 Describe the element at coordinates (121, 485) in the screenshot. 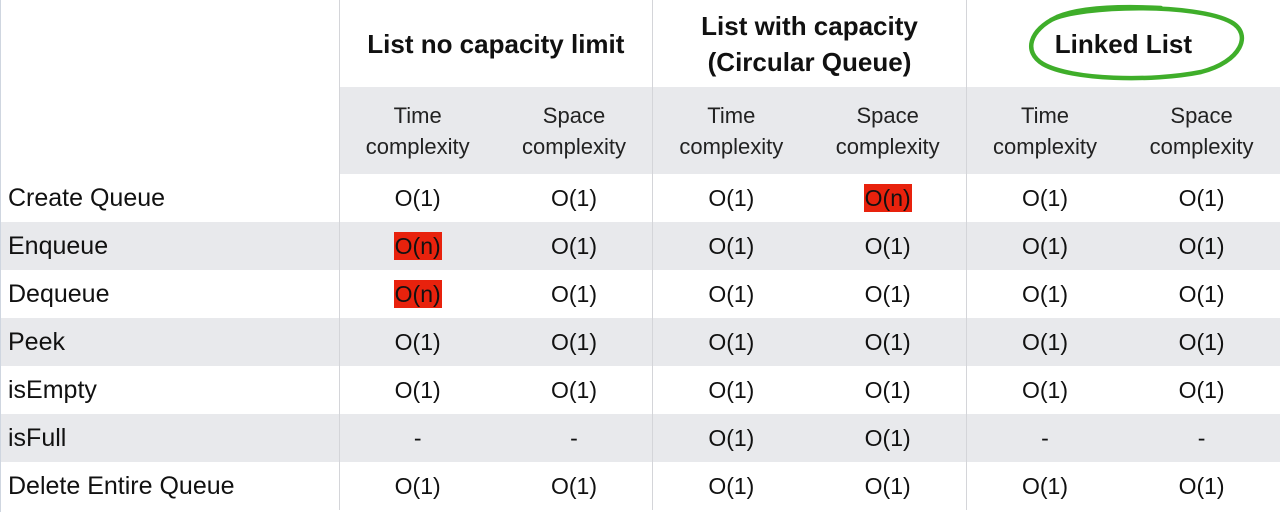

I see `operation-label: Delete Entire Queue` at that location.